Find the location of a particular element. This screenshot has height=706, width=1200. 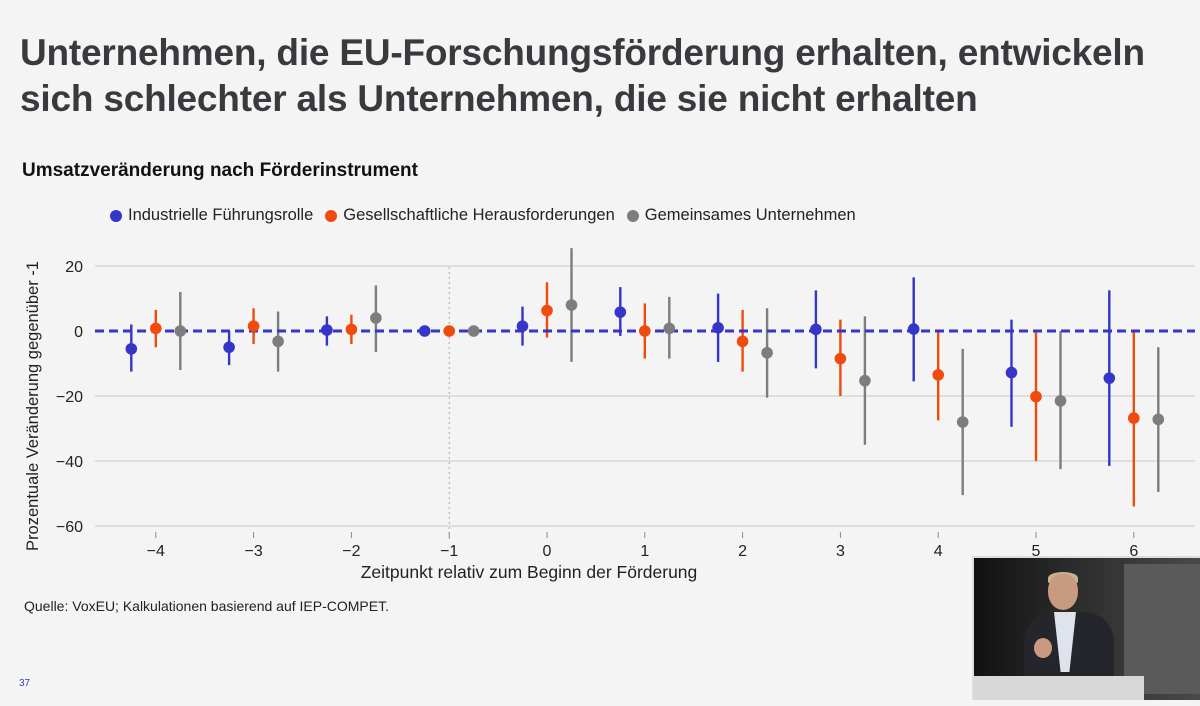

y-tick-label: −40 is located at coordinates (69, 462).